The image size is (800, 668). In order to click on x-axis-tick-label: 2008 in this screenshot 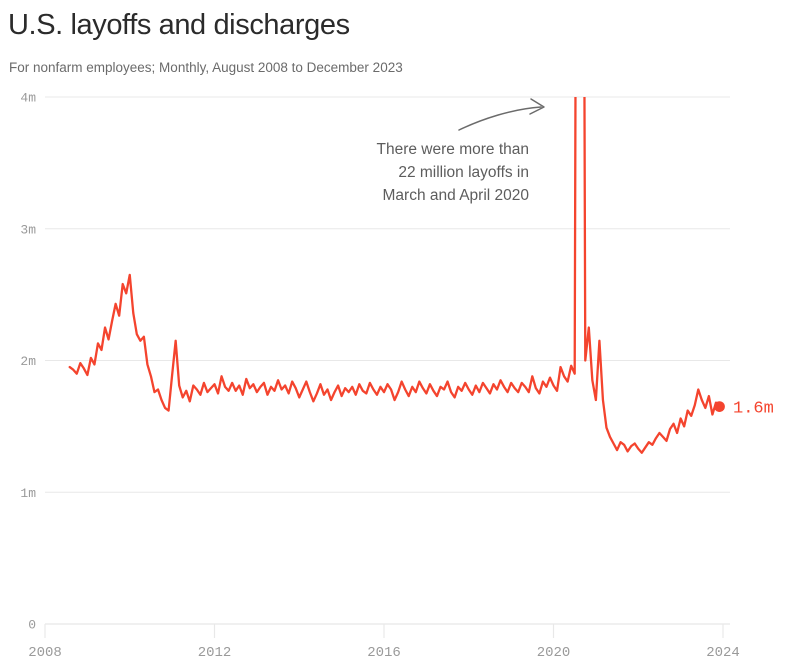, I will do `click(45, 653)`.